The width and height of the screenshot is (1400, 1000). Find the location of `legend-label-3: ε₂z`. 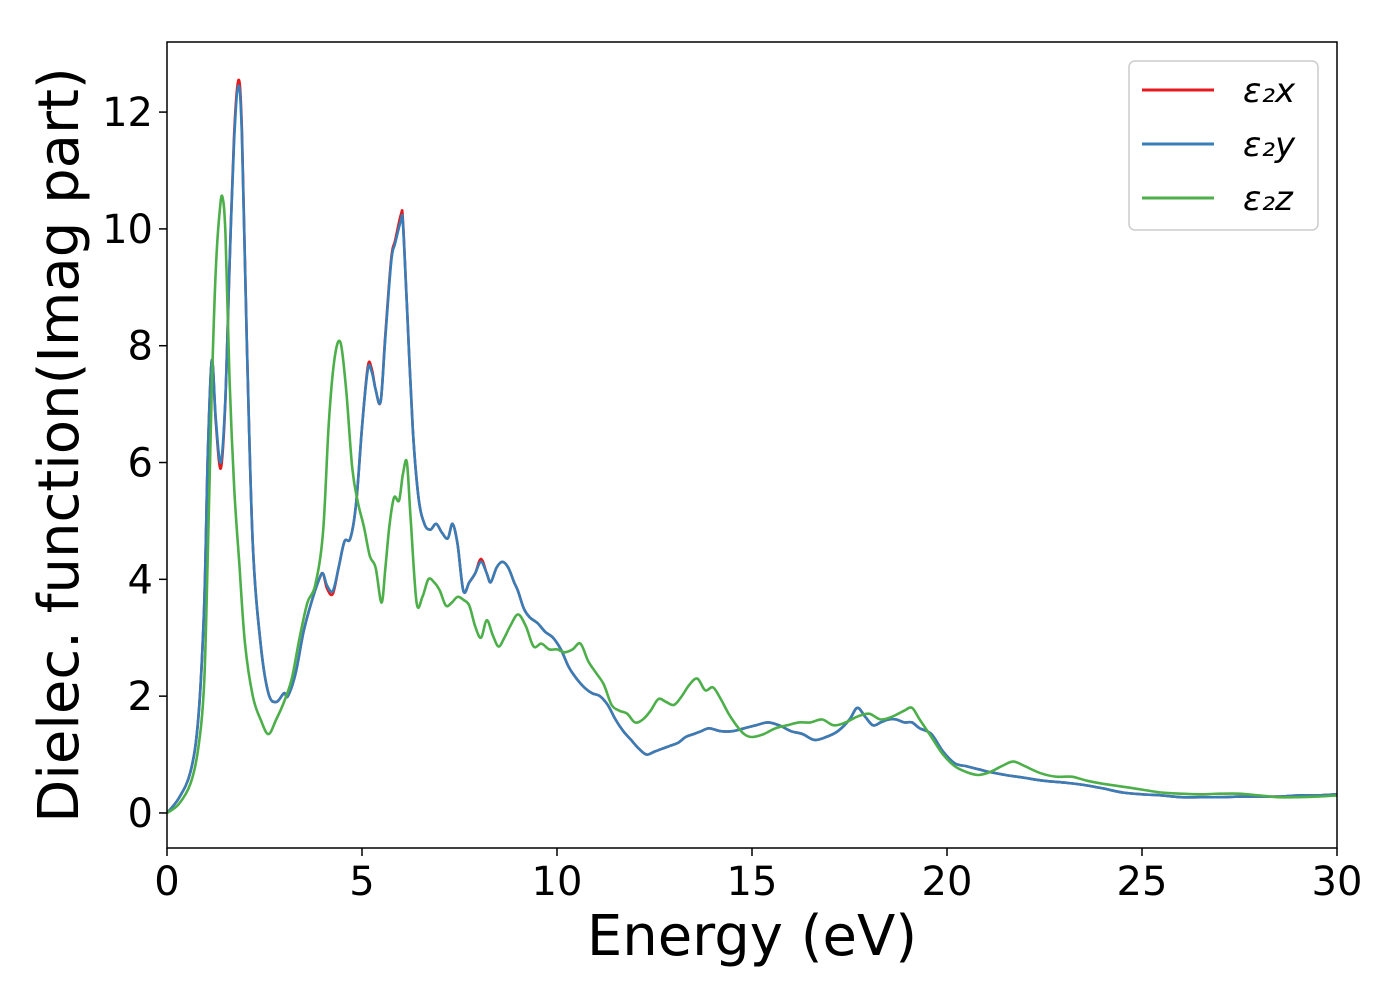

legend-label-3: ε₂z is located at coordinates (1268, 199).